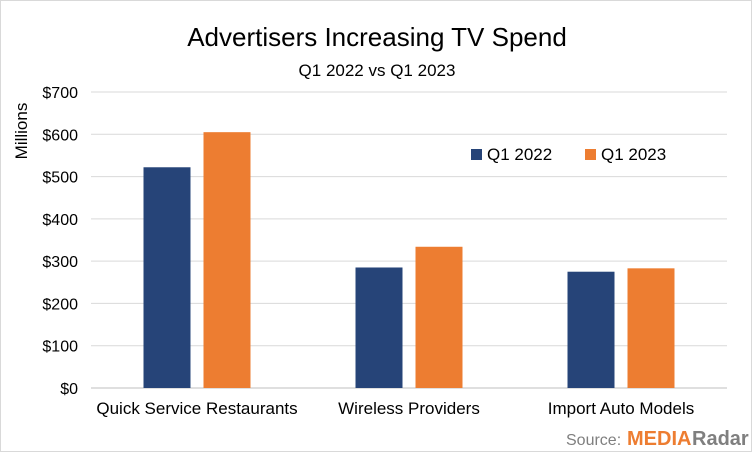 This screenshot has height=452, width=752. What do you see at coordinates (519, 154) in the screenshot?
I see `legend-label: Q1 2022` at bounding box center [519, 154].